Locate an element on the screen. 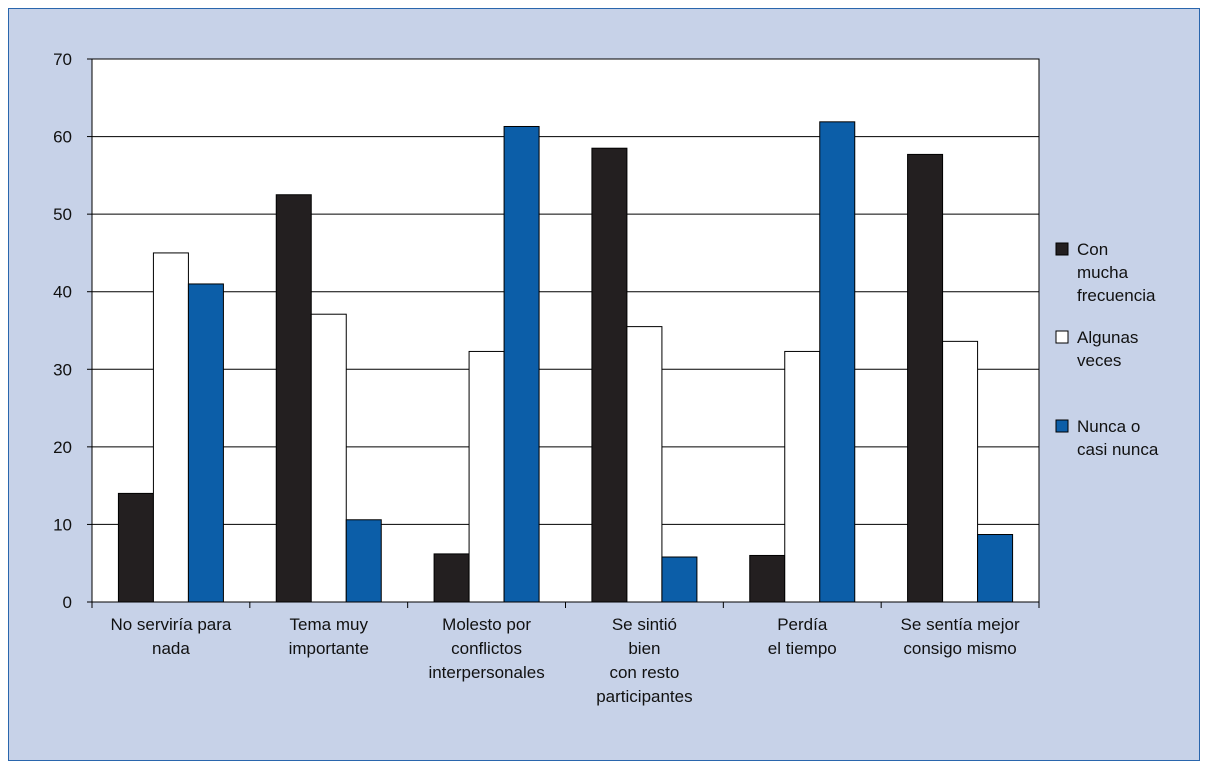 This screenshot has height=769, width=1207. legend-label: Algunas veces is located at coordinates (1107, 349).